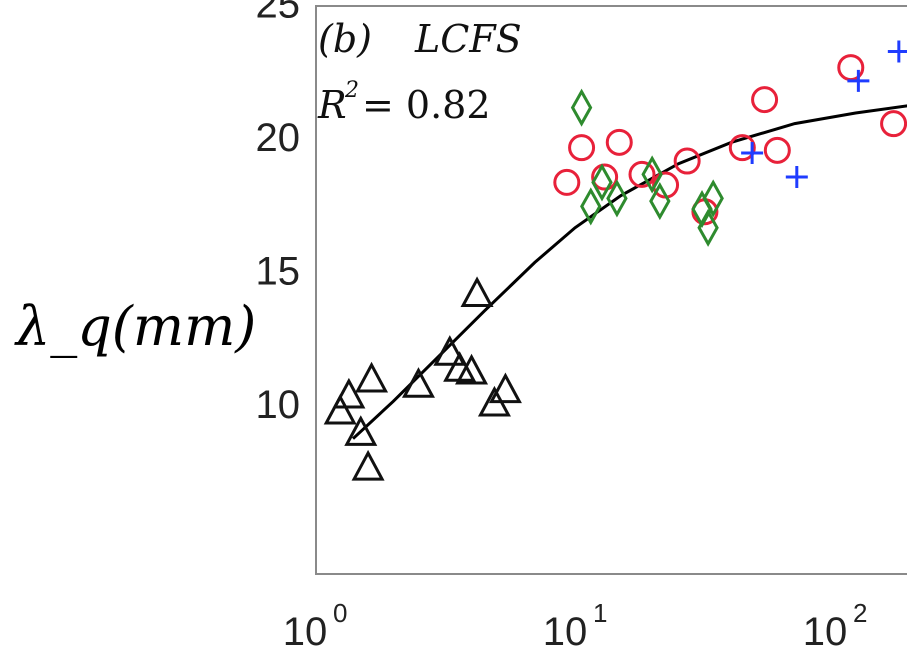 This screenshot has height=658, width=907. What do you see at coordinates (600, 613) in the screenshot?
I see `x-tick-exponent: 1` at bounding box center [600, 613].